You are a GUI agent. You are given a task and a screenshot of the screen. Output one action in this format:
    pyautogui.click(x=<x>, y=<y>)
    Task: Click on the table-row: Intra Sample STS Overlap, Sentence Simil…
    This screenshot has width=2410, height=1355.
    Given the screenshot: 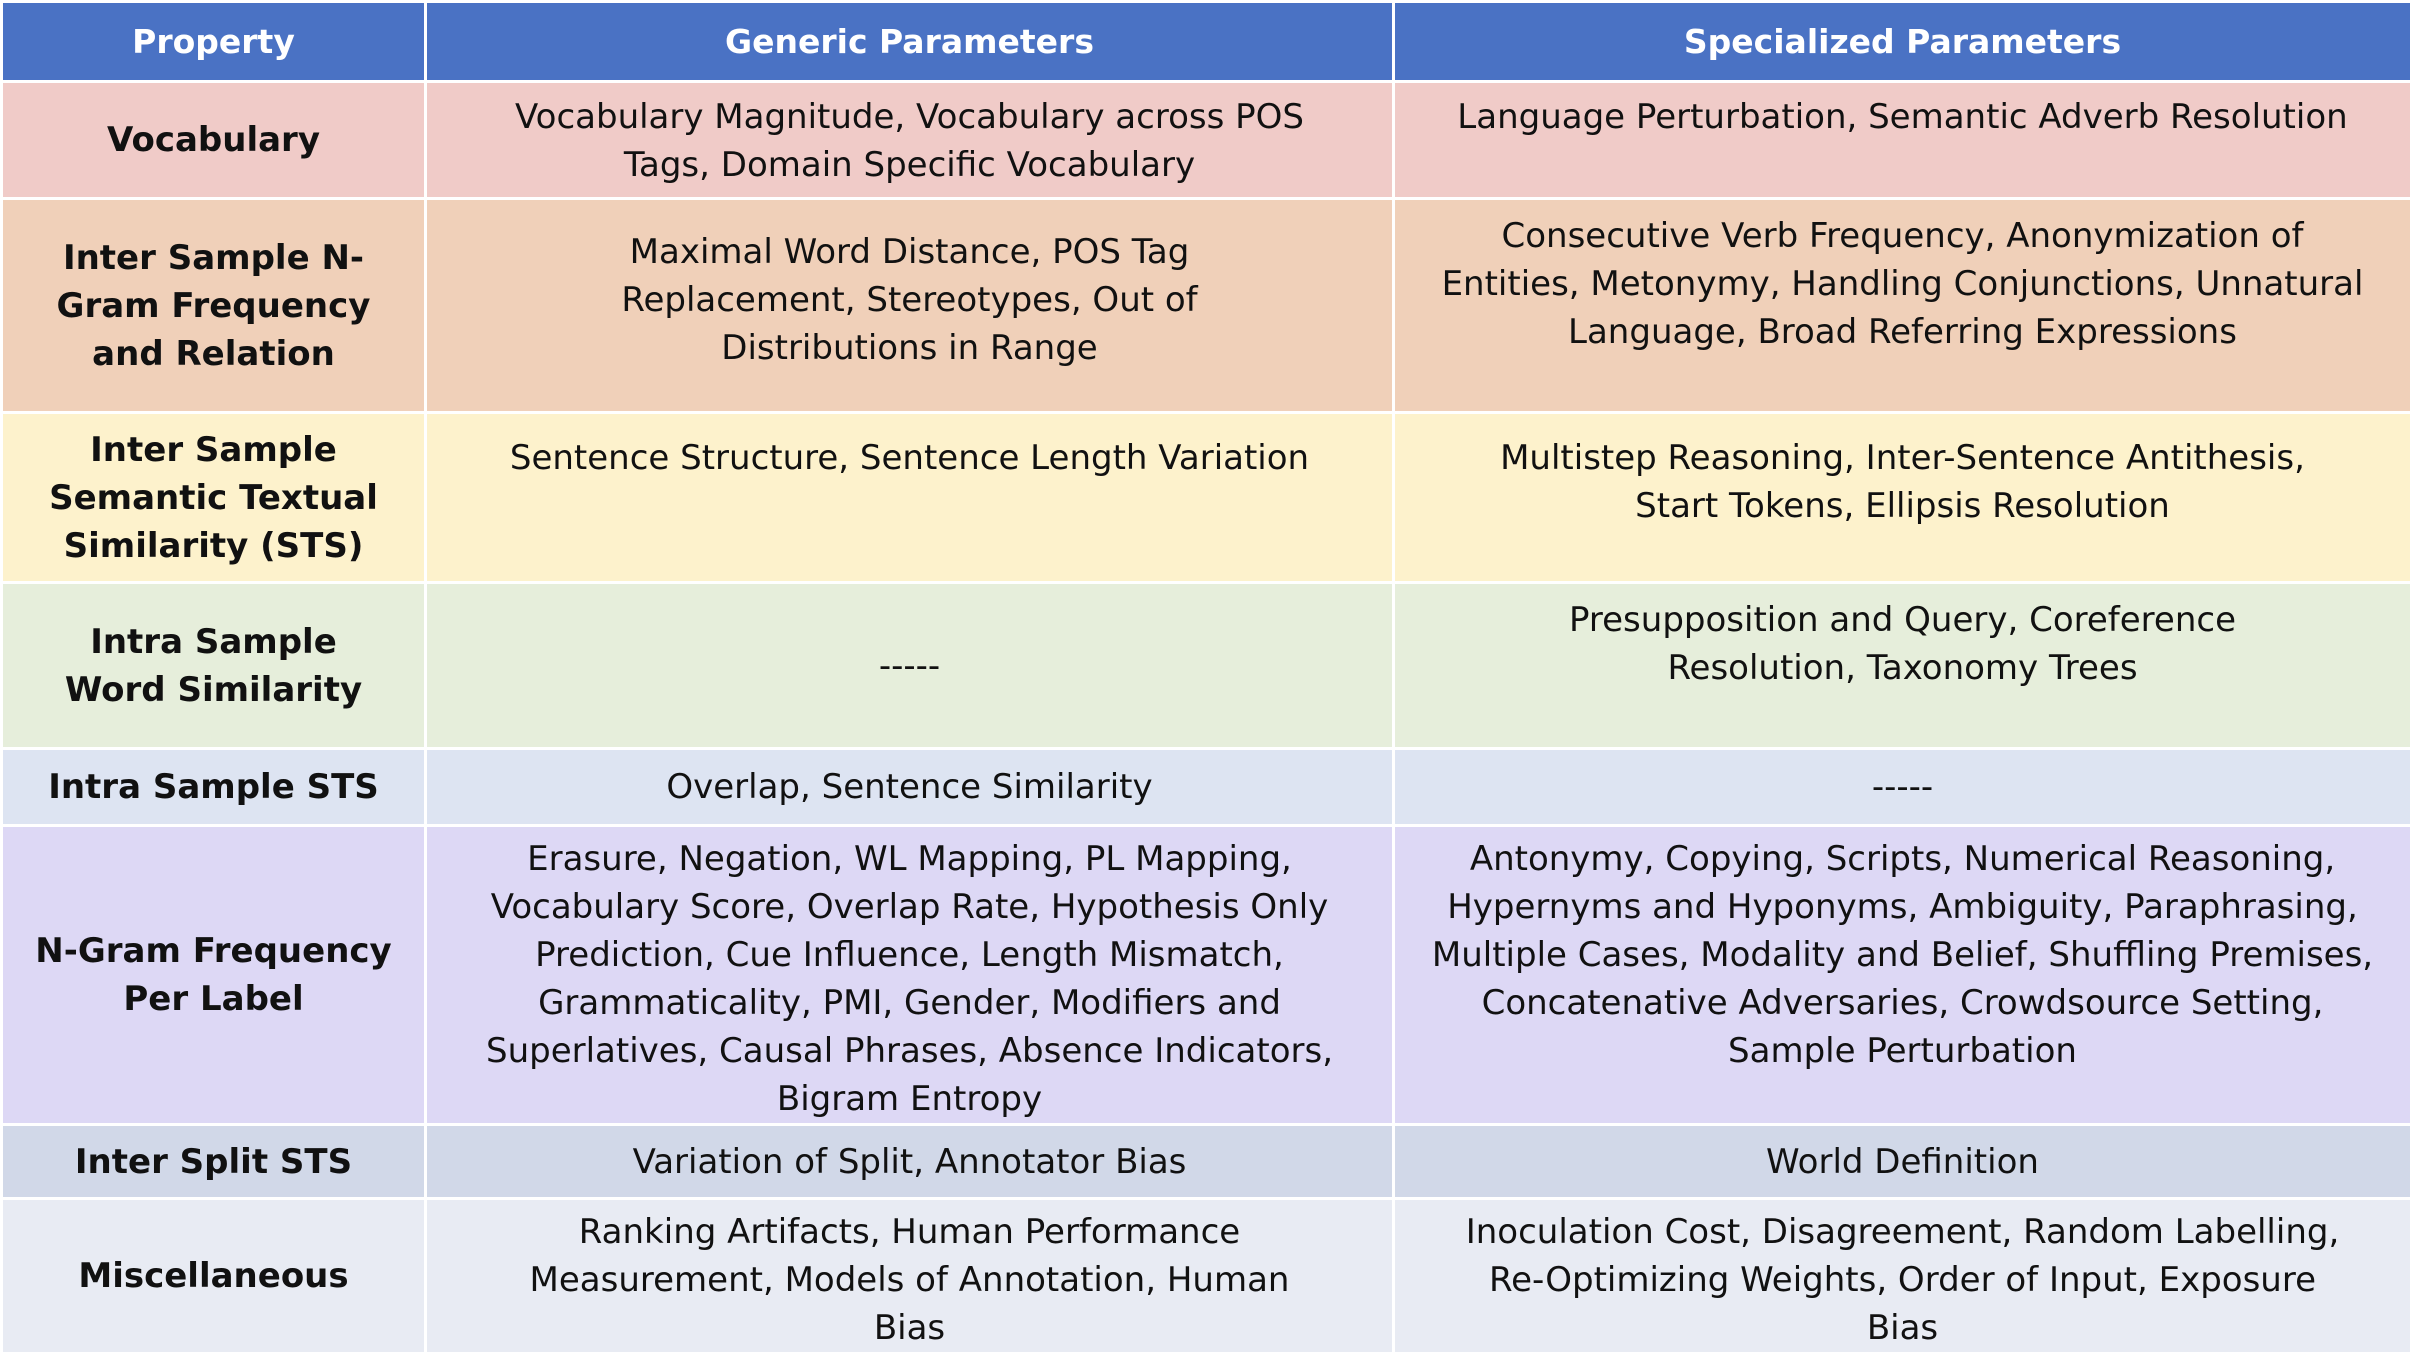 What is the action you would take?
    pyautogui.click(x=1206, y=787)
    